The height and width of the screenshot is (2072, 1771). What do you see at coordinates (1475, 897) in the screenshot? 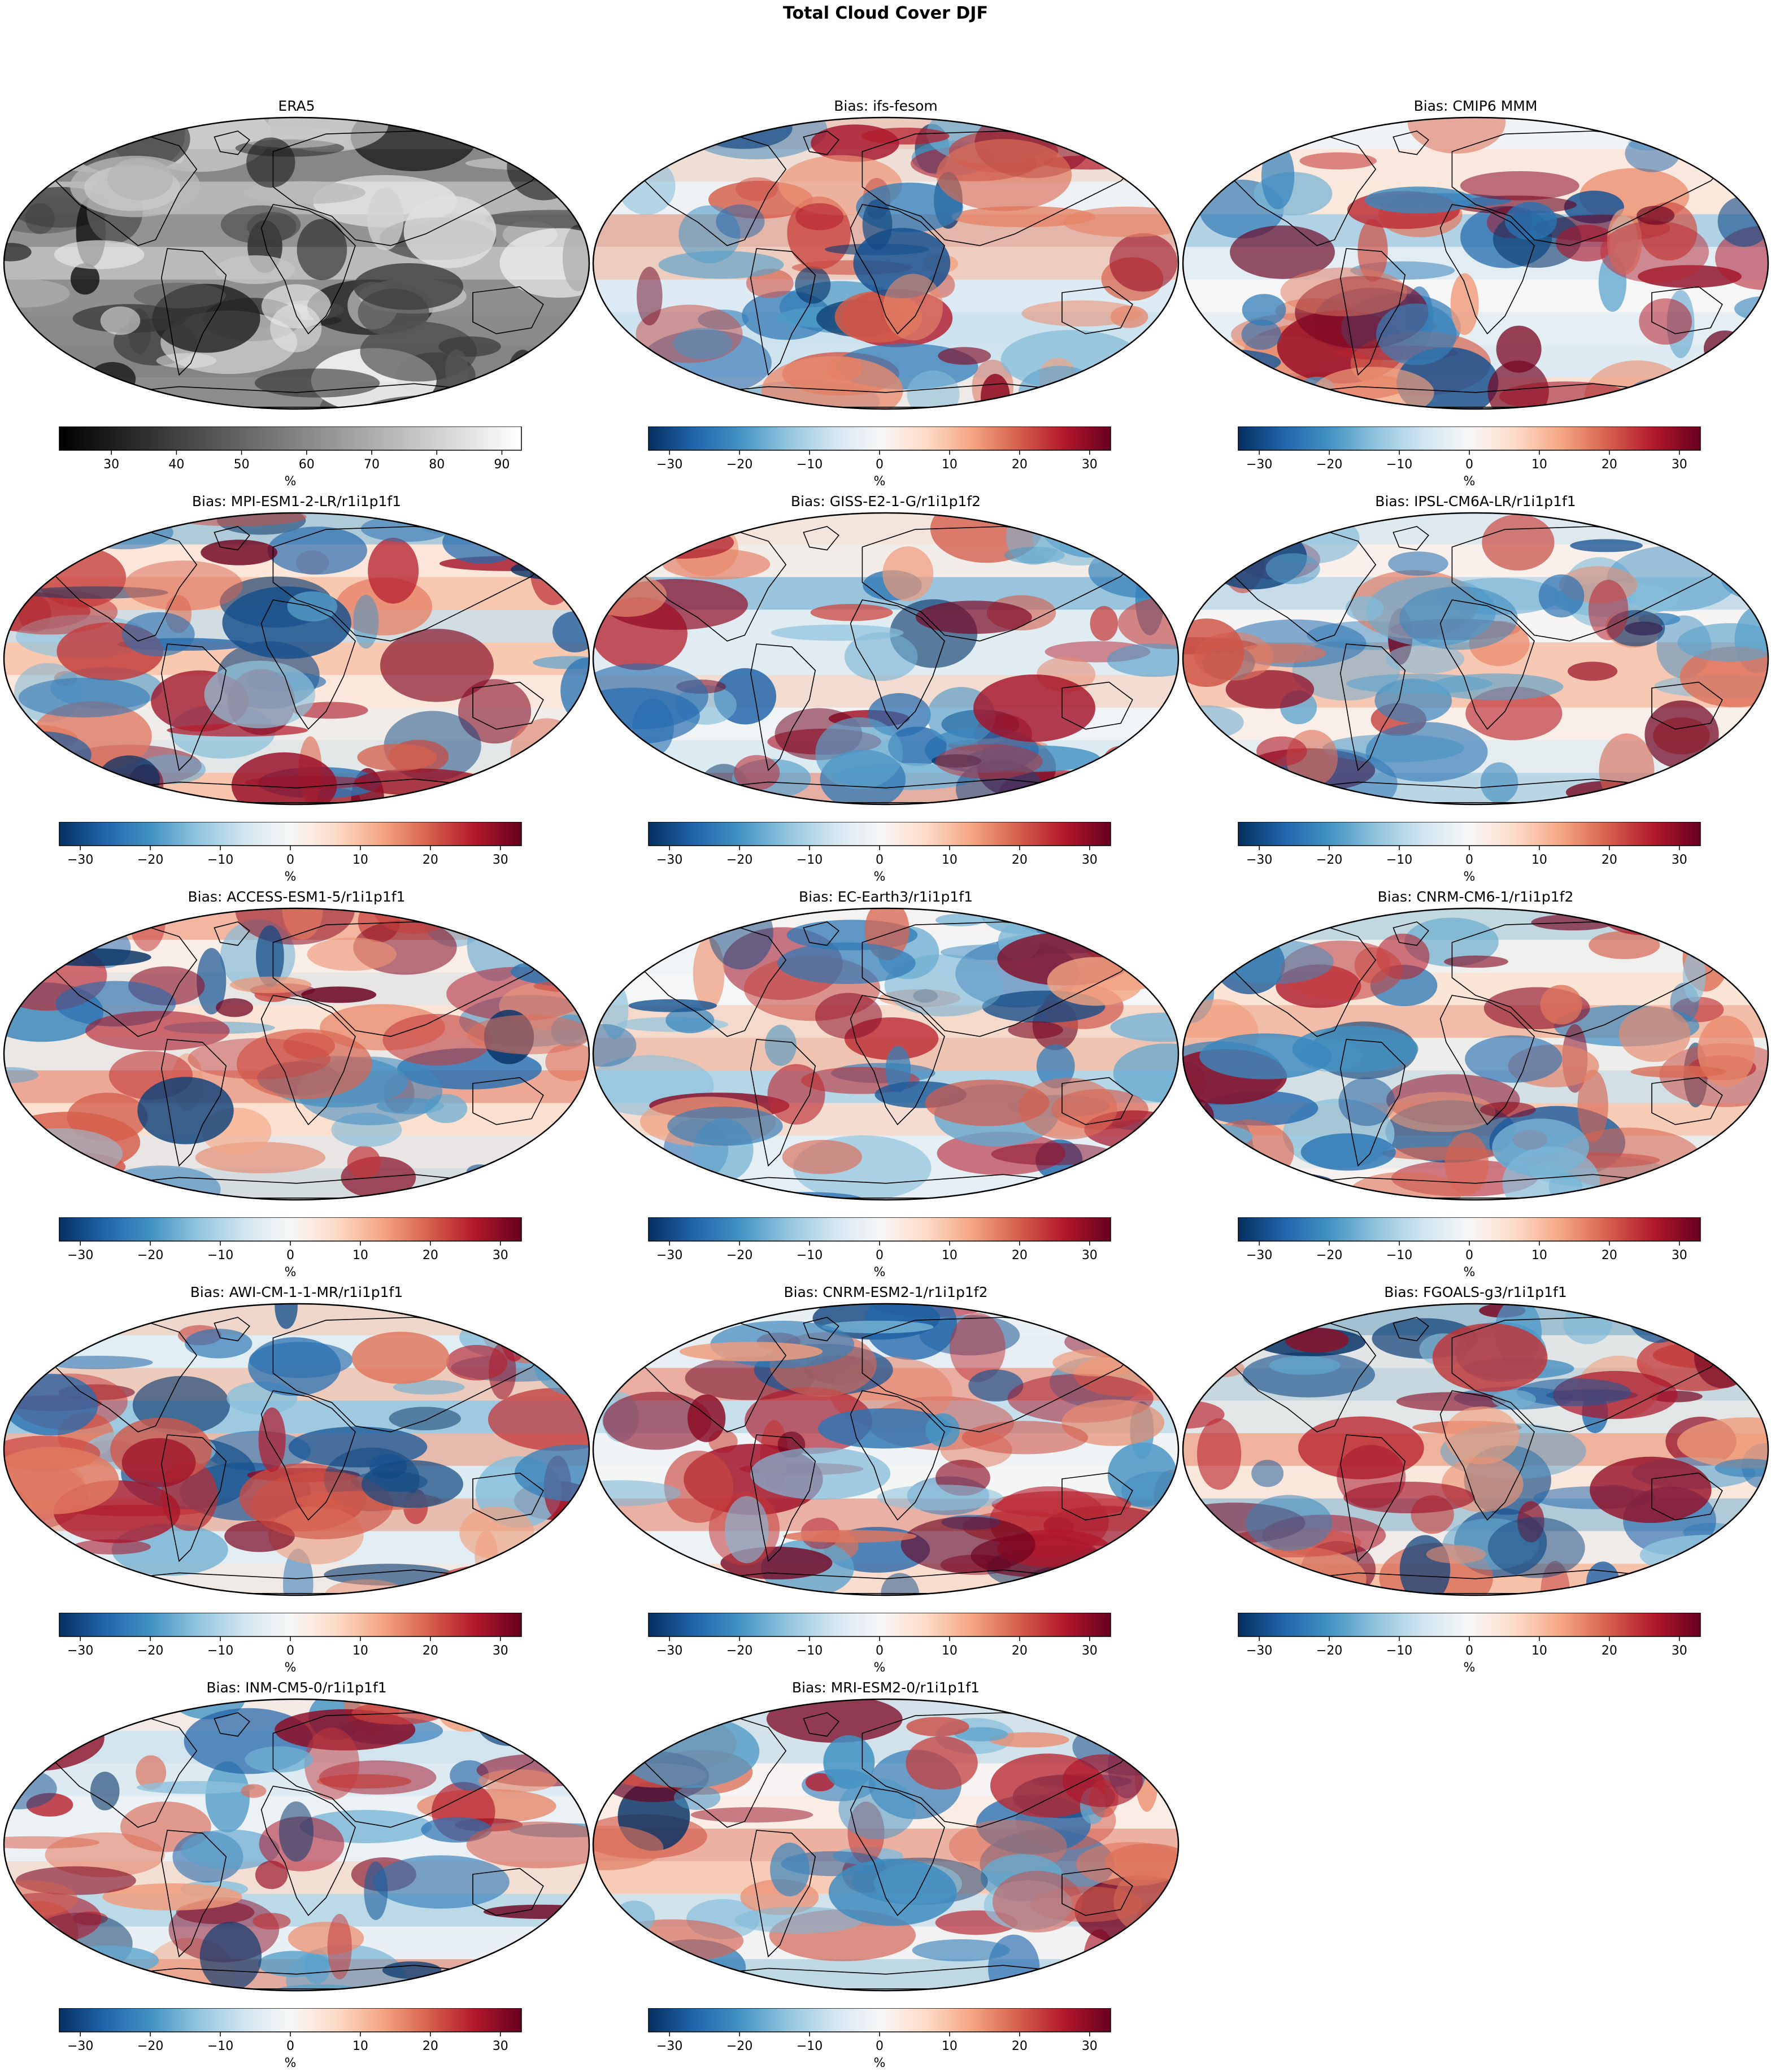
I see `panel-title: Bias: CNRM-CM6-1/r1i1p1f2` at bounding box center [1475, 897].